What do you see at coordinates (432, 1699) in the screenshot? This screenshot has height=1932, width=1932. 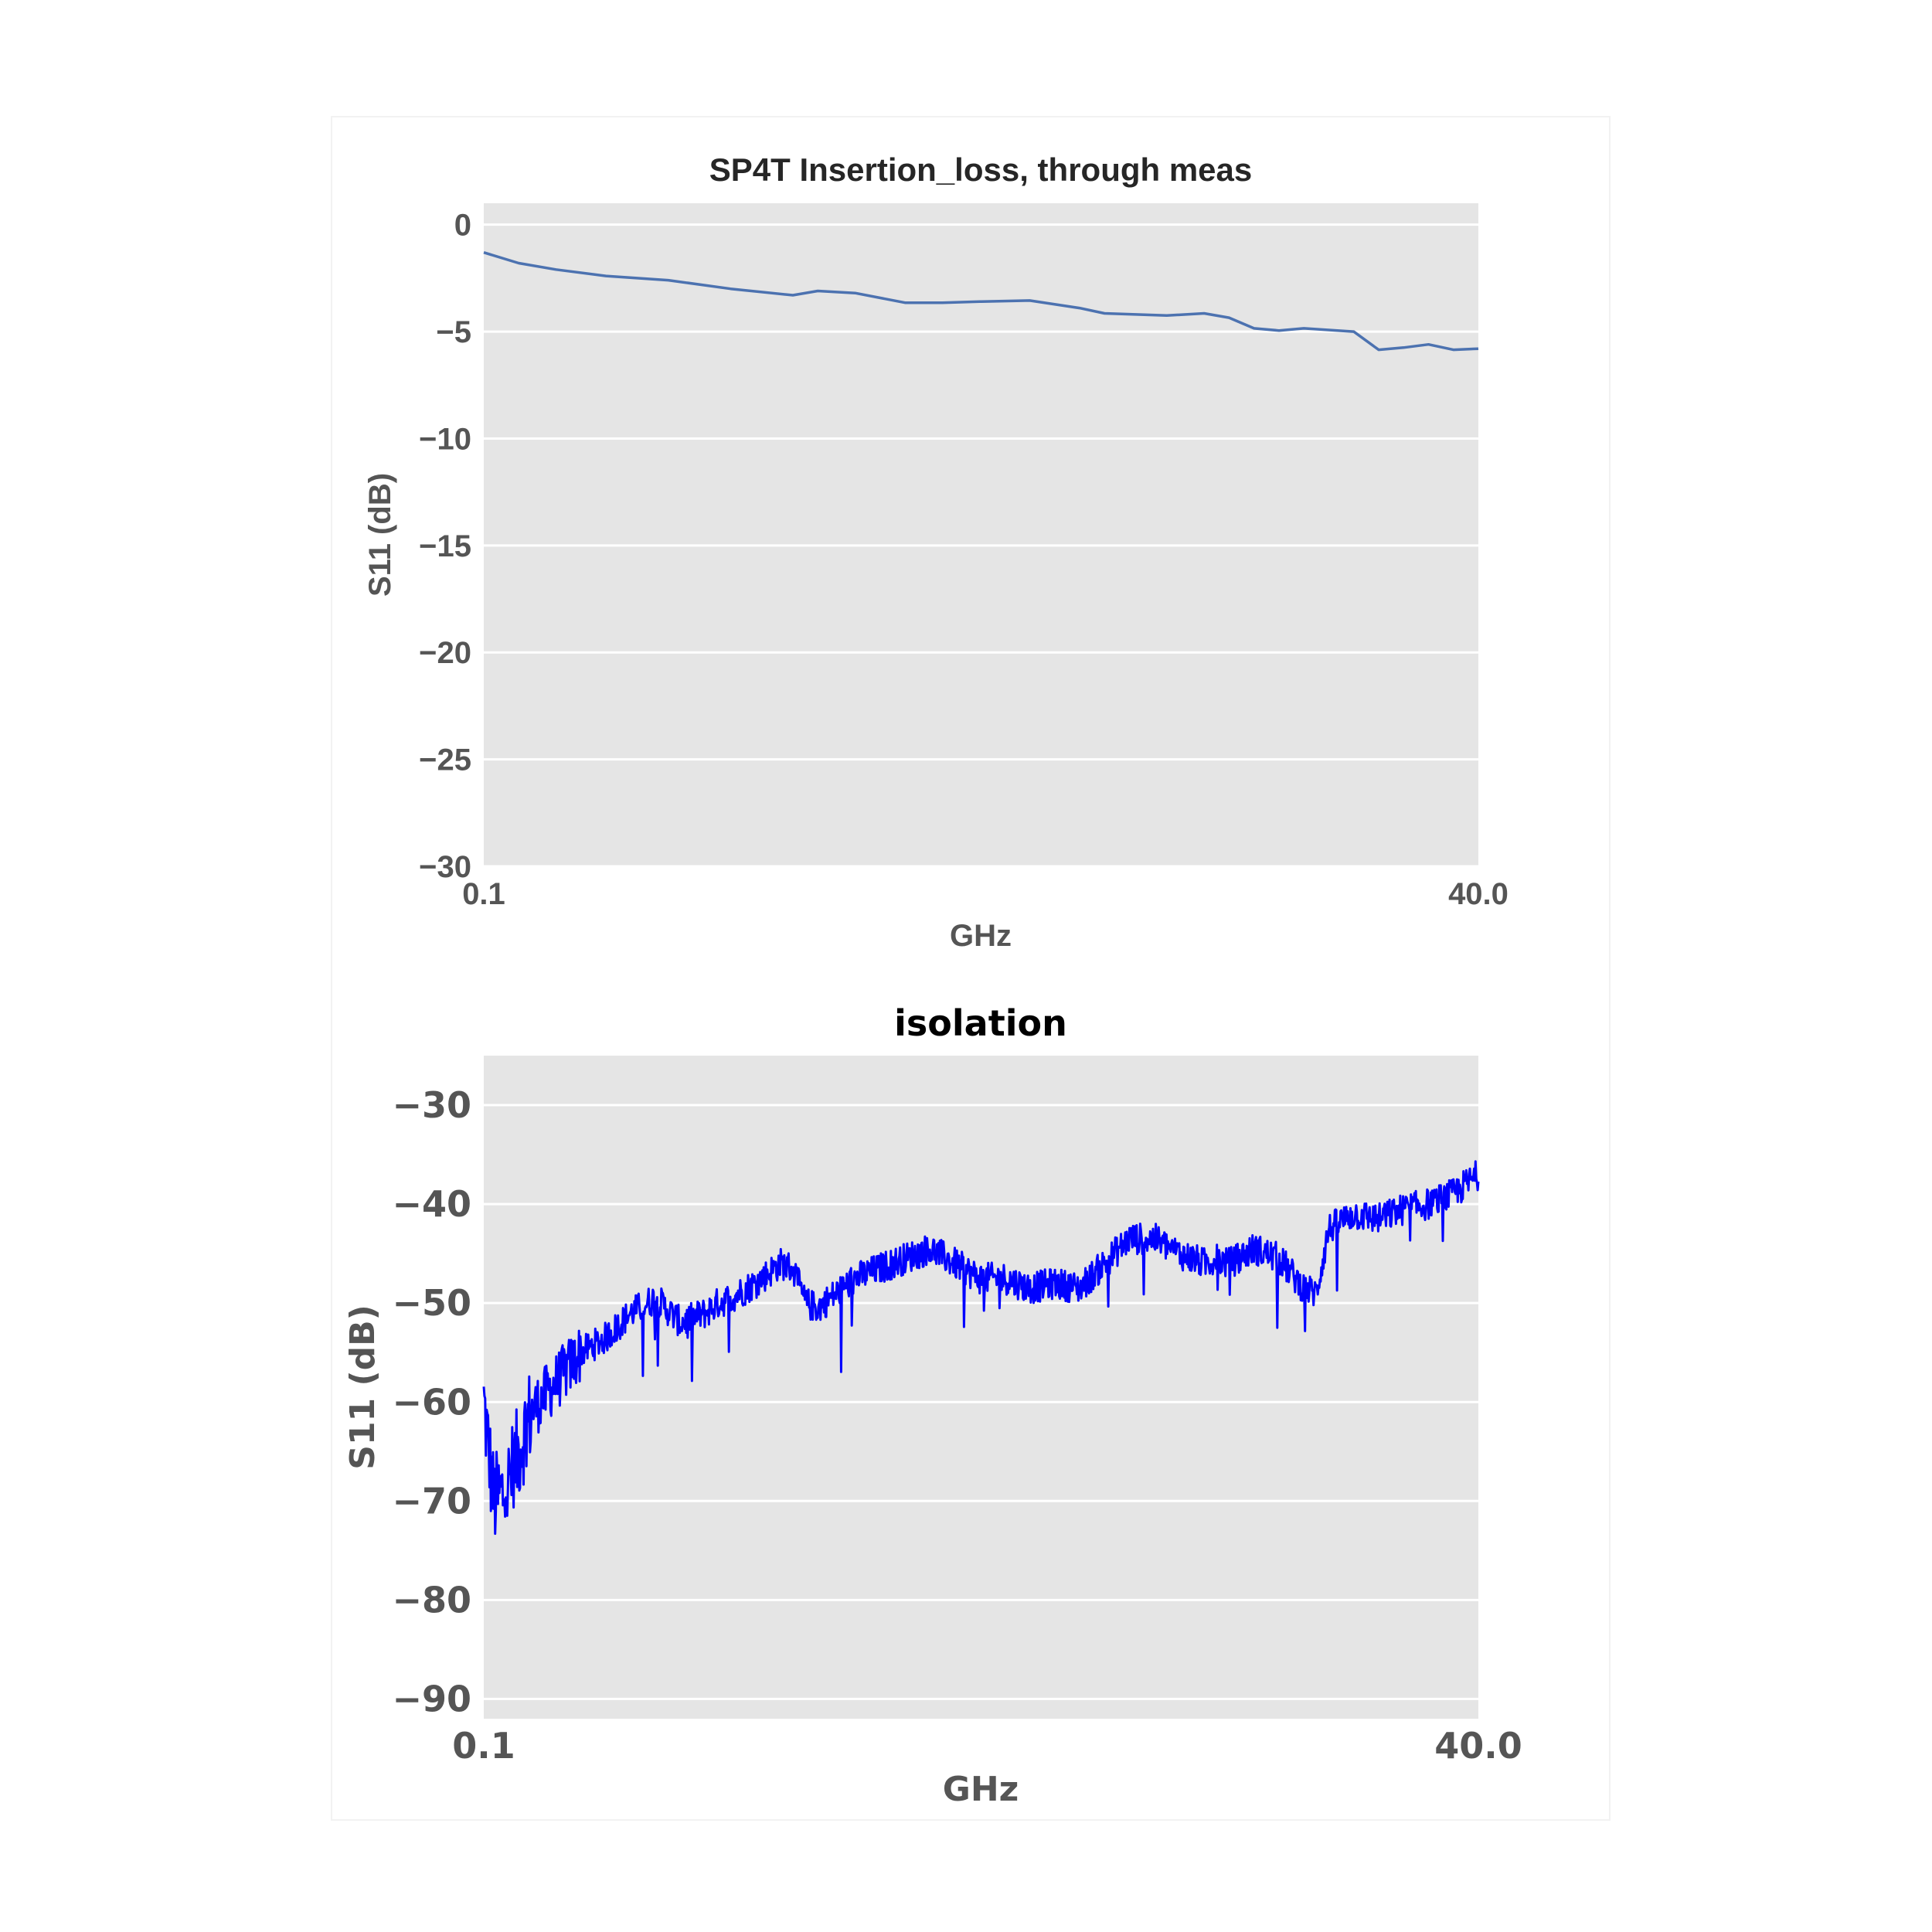 I see `y-tick-label: −90` at bounding box center [432, 1699].